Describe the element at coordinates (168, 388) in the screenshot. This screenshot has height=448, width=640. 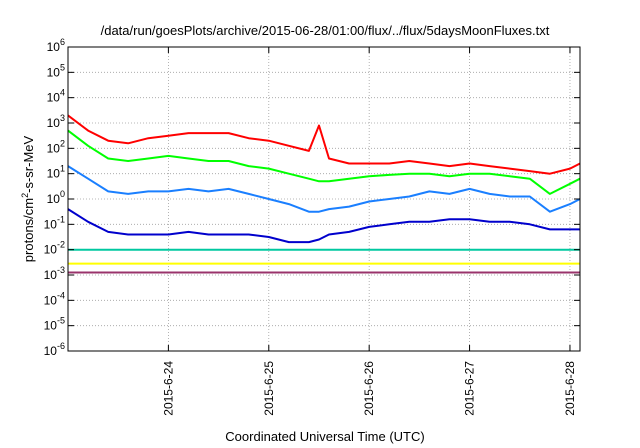
I see `x-tick-label: 2015-6-24` at that location.